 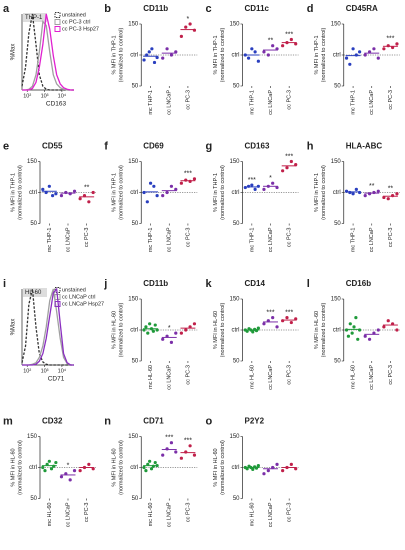 I want to click on x-axis-label: CD71, so click(x=56, y=379).